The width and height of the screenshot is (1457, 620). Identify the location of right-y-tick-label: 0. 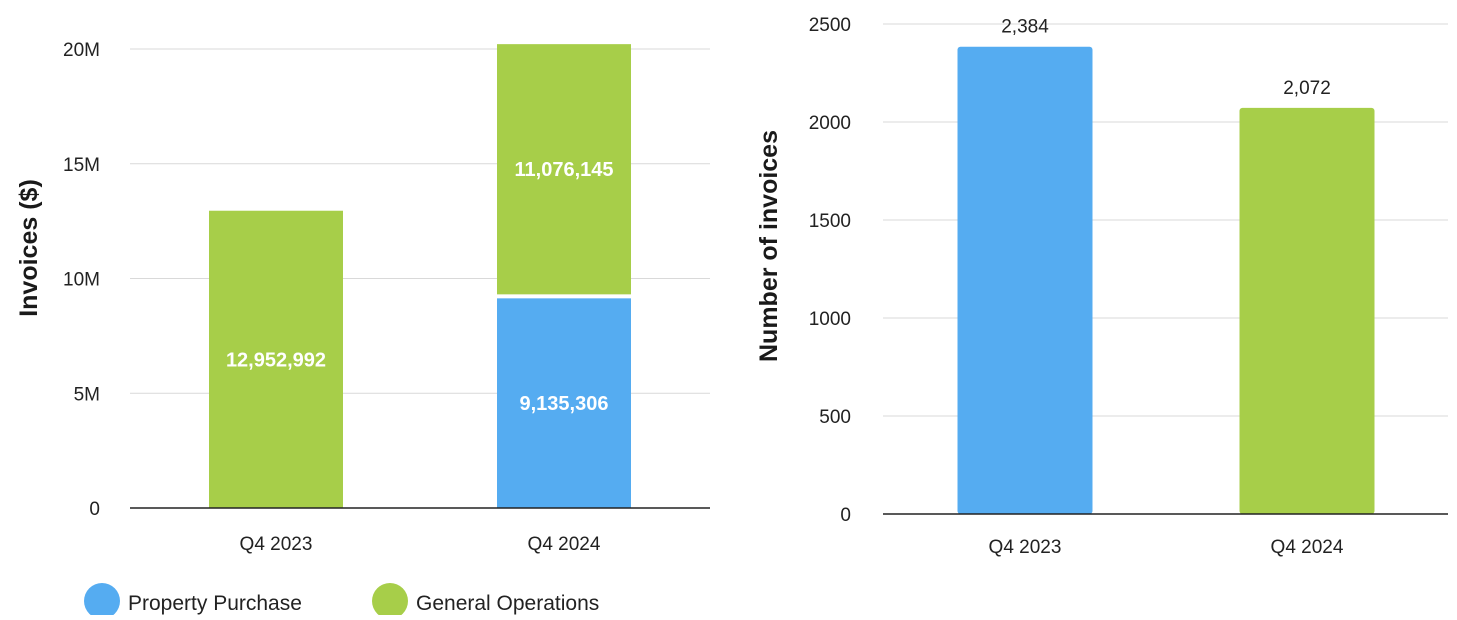
(845, 515).